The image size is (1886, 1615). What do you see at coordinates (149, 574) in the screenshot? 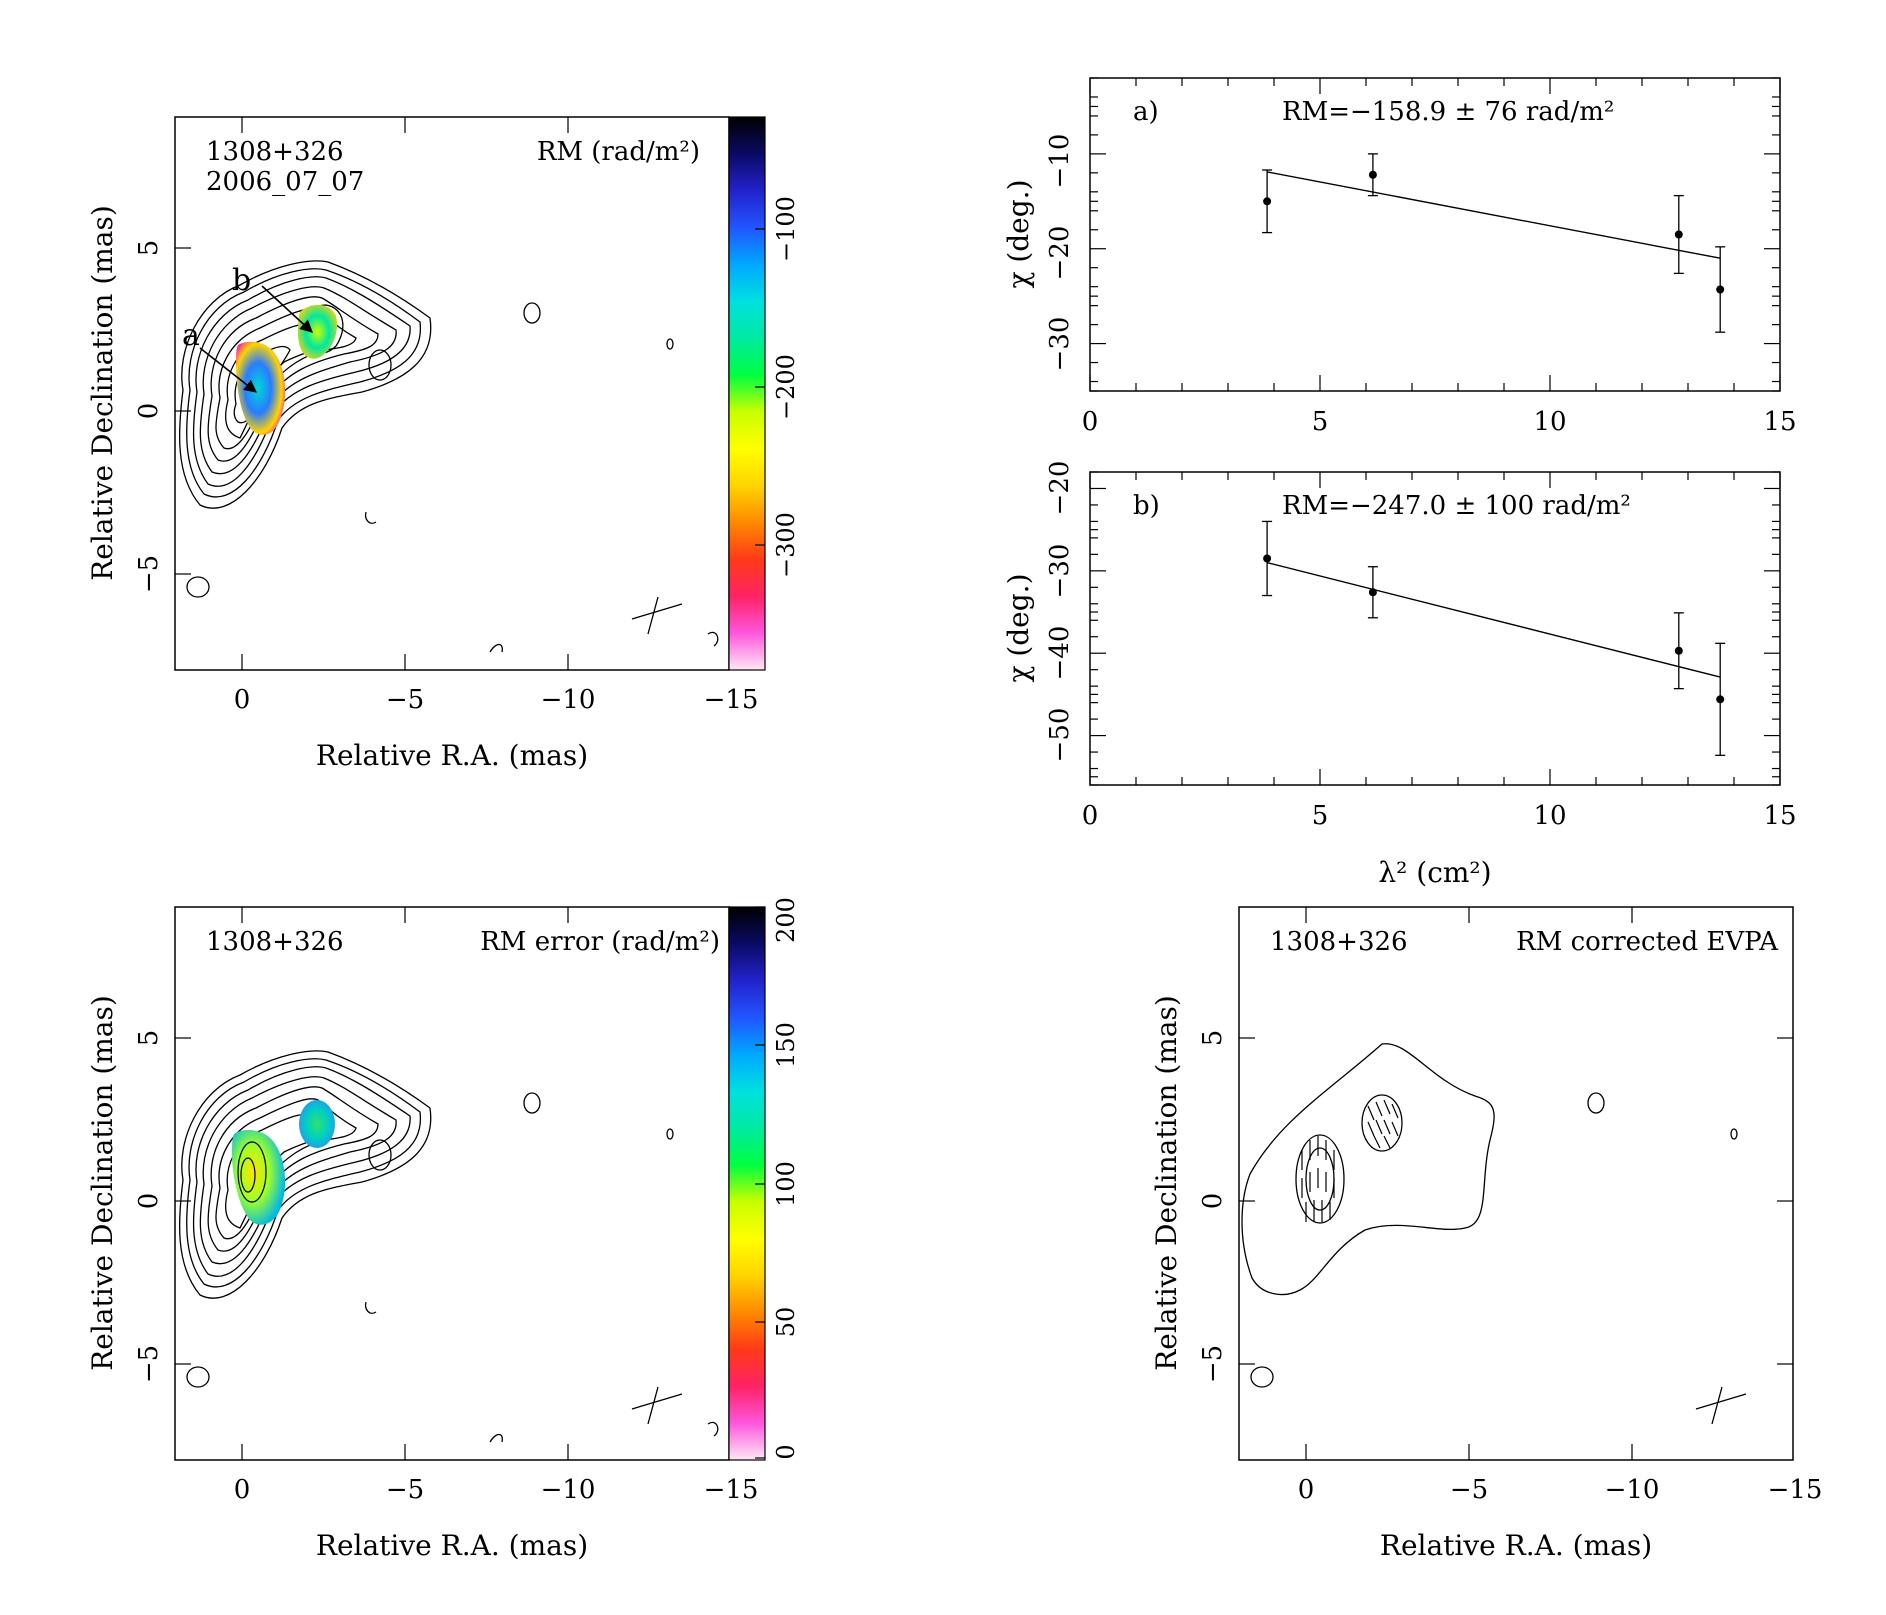
I see `rm-map-ytick-0: −5` at bounding box center [149, 574].